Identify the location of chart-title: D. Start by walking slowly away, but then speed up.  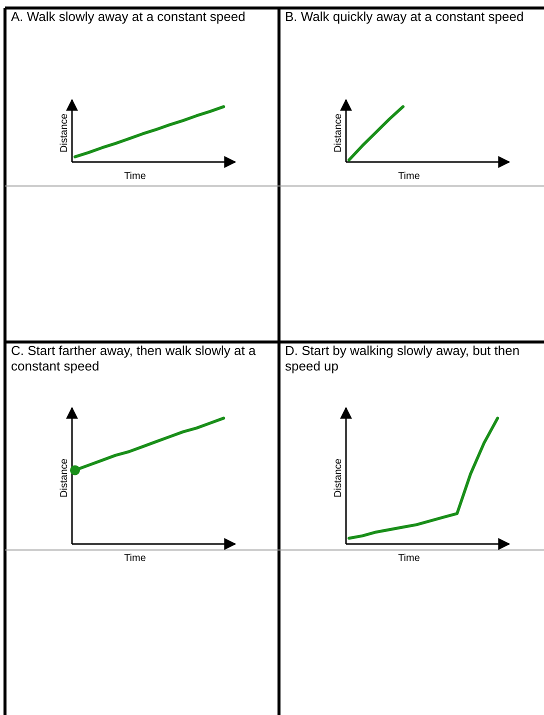
(402, 358).